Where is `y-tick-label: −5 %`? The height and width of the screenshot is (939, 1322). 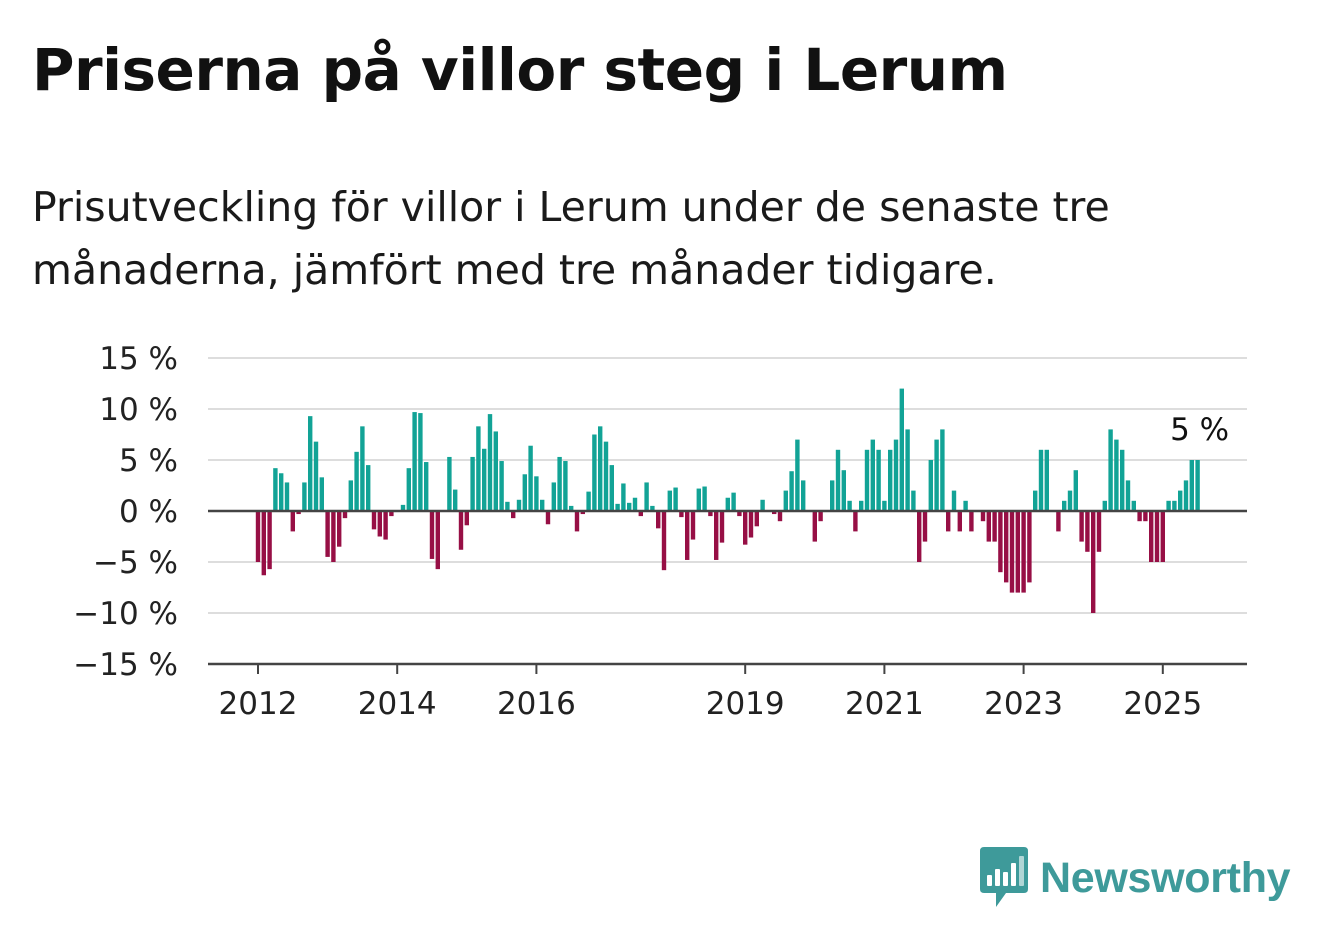 y-tick-label: −5 % is located at coordinates (135, 563).